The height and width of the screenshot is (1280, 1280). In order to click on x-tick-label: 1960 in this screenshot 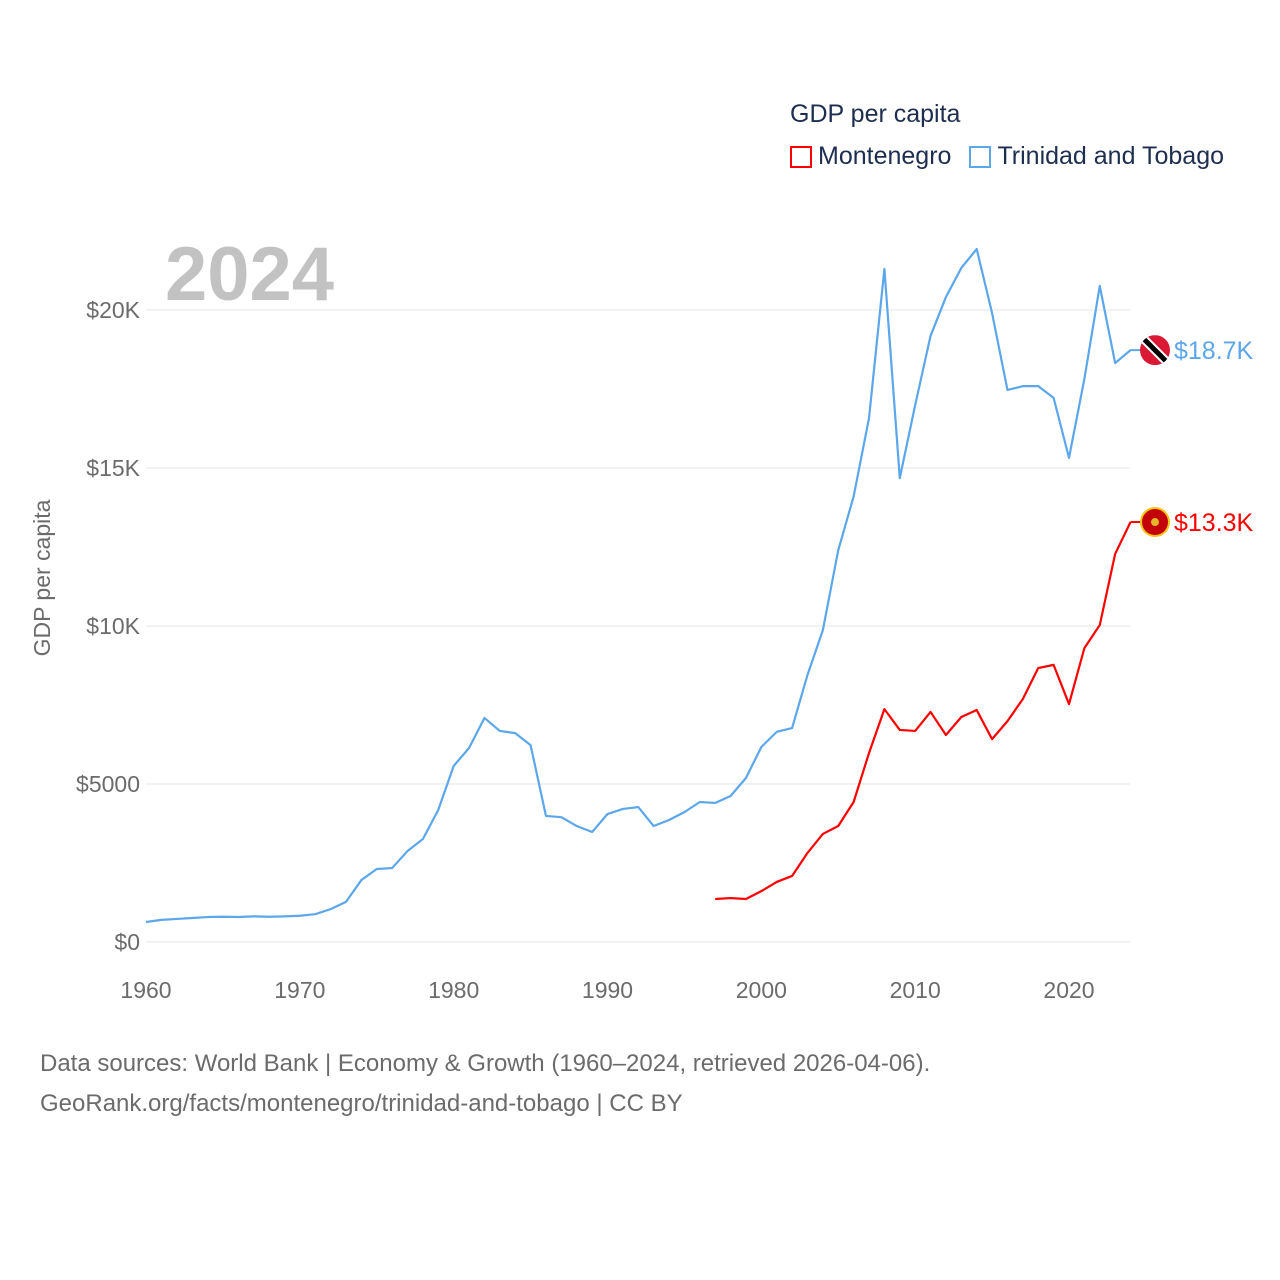, I will do `click(145, 990)`.